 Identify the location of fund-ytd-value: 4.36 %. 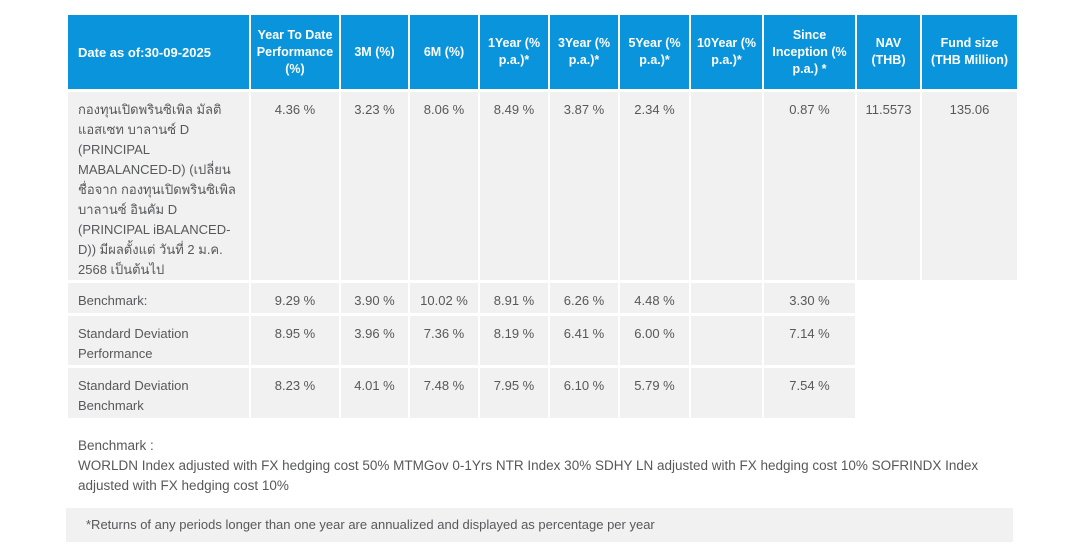
(295, 186).